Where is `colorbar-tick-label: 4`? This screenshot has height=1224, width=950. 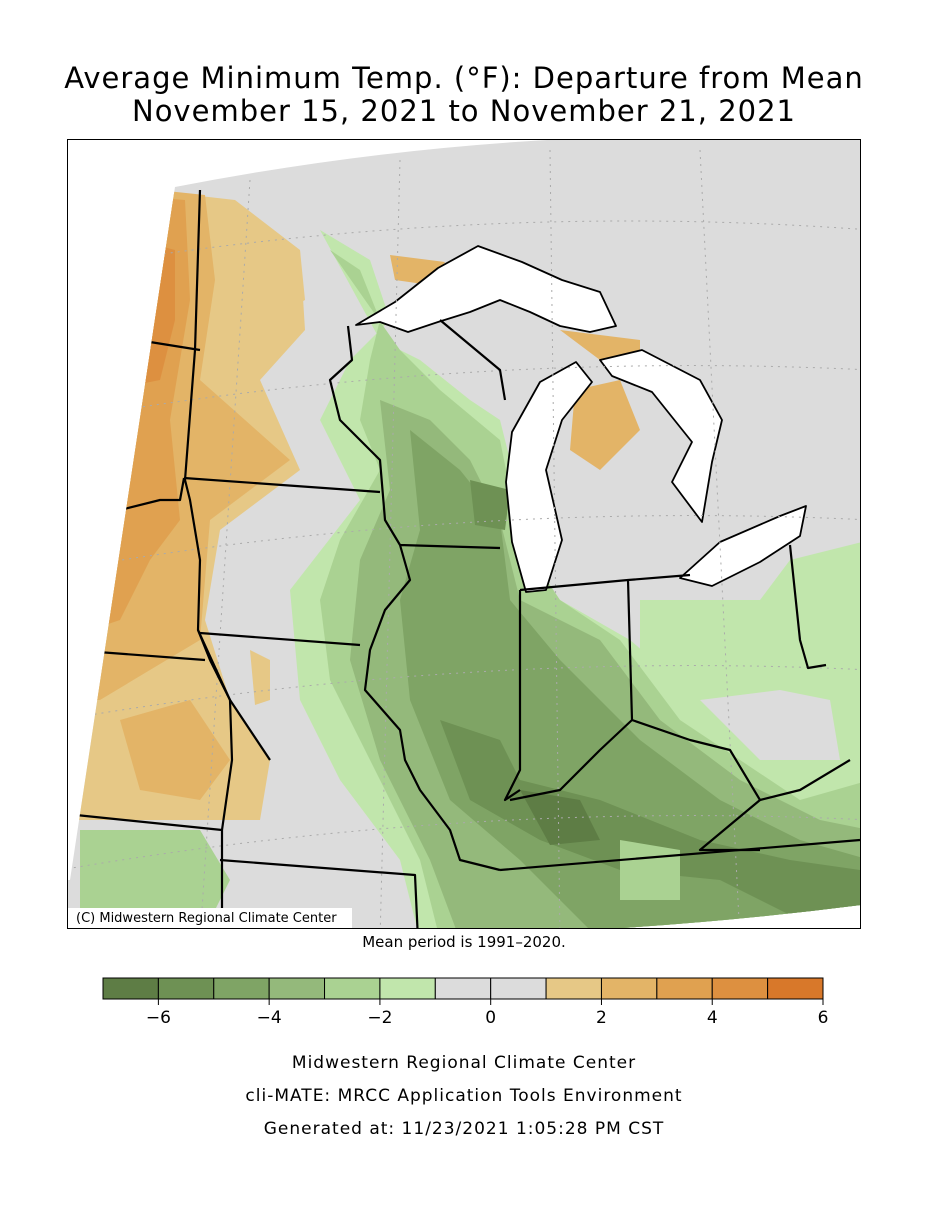 colorbar-tick-label: 4 is located at coordinates (712, 1018).